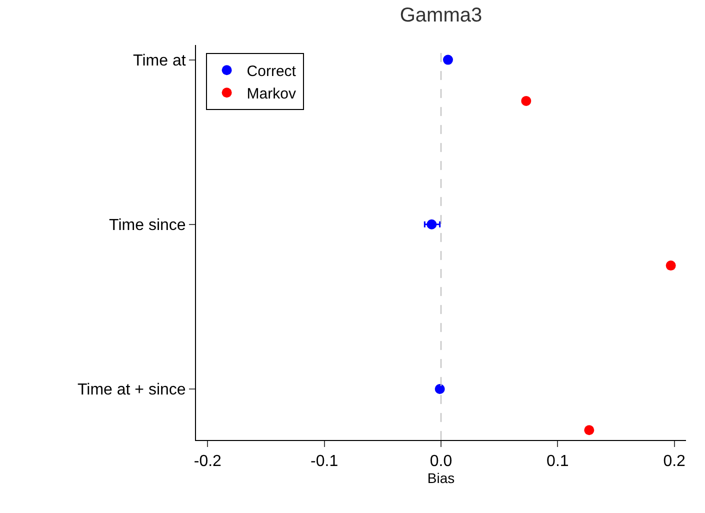 This screenshot has width=705, height=513. I want to click on chart-title: Gamma3, so click(441, 15).